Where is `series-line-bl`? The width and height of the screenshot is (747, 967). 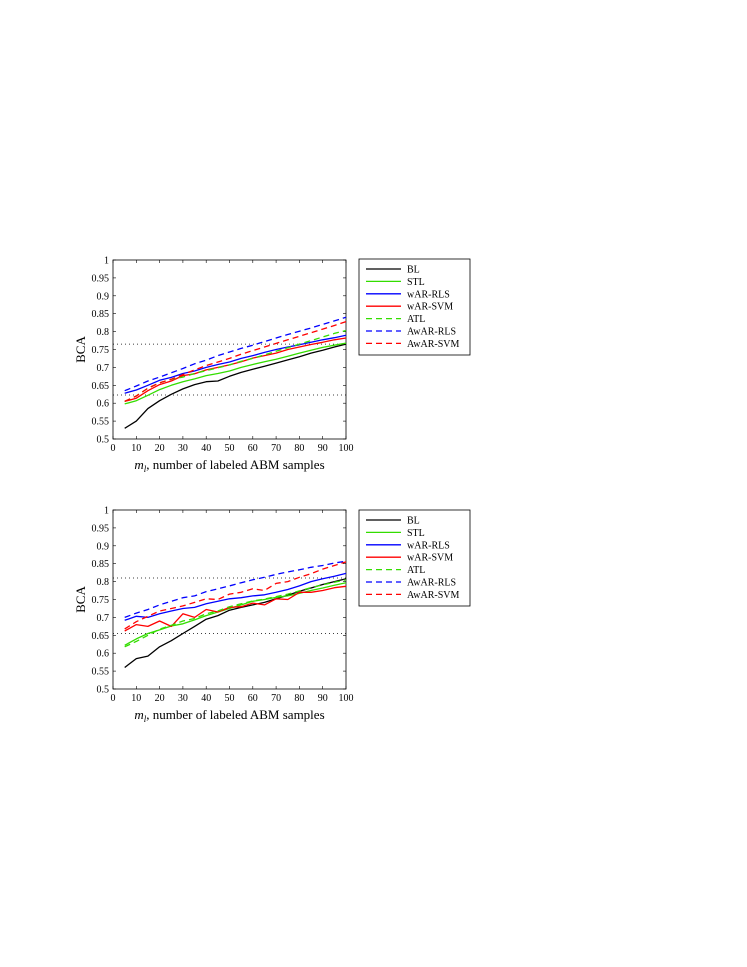
series-line-bl is located at coordinates (235, 386).